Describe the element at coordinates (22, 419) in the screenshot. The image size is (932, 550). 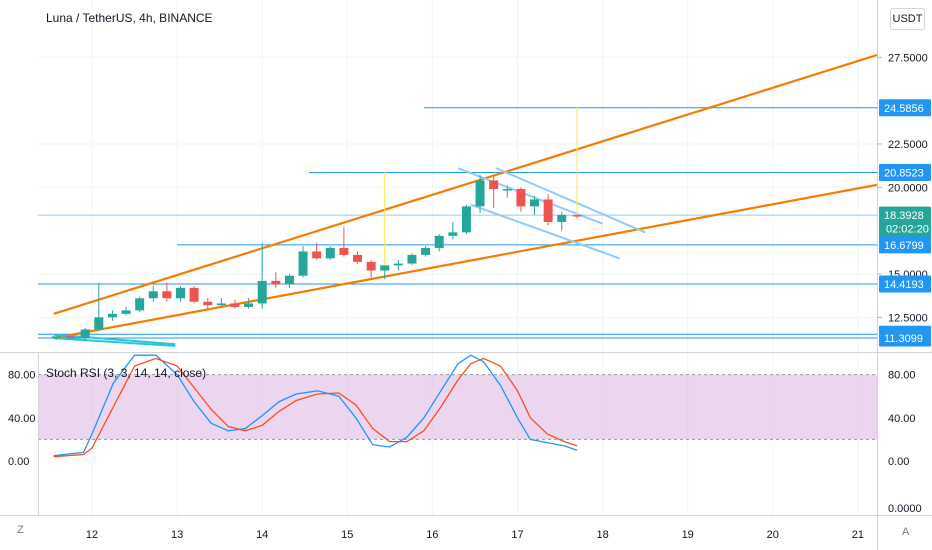
I see `osc-tick-label-left: 40.00` at that location.